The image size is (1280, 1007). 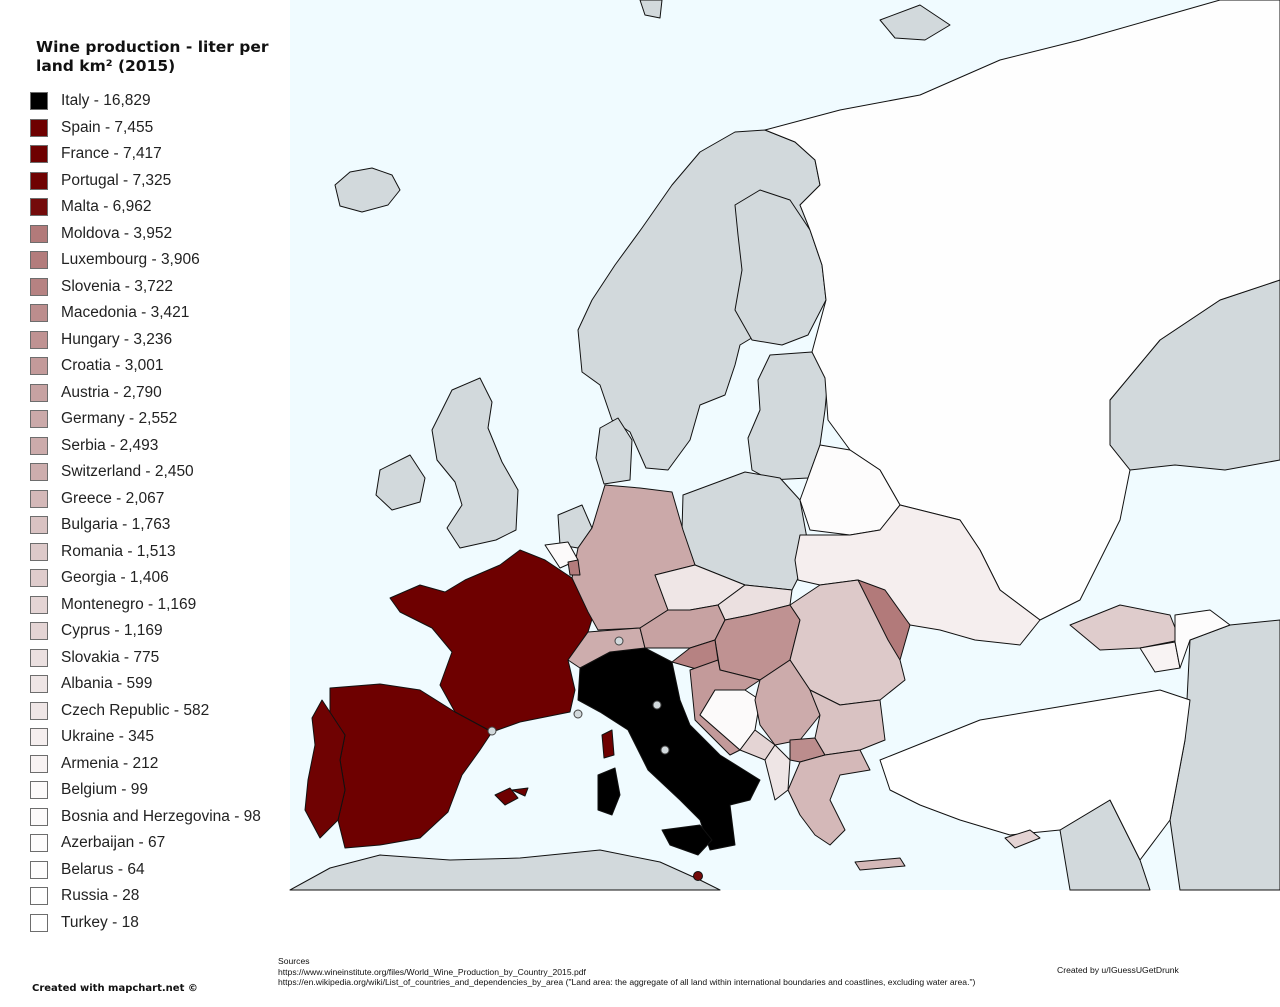 I want to click on author-credit: Created by u/IGuessUGetDrunk, so click(x=1118, y=970).